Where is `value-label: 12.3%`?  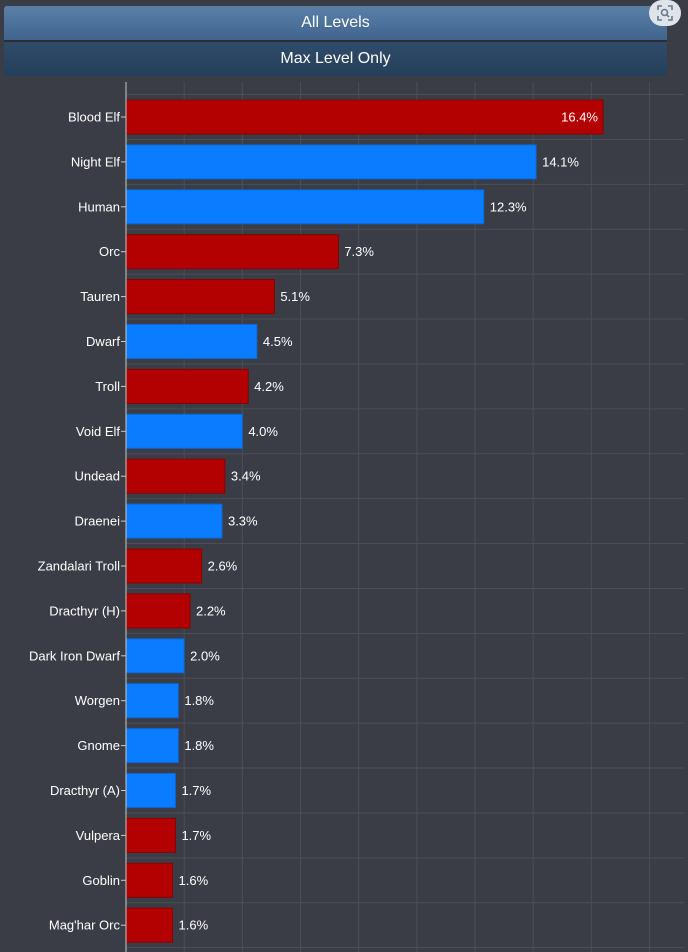 value-label: 12.3% is located at coordinates (508, 206).